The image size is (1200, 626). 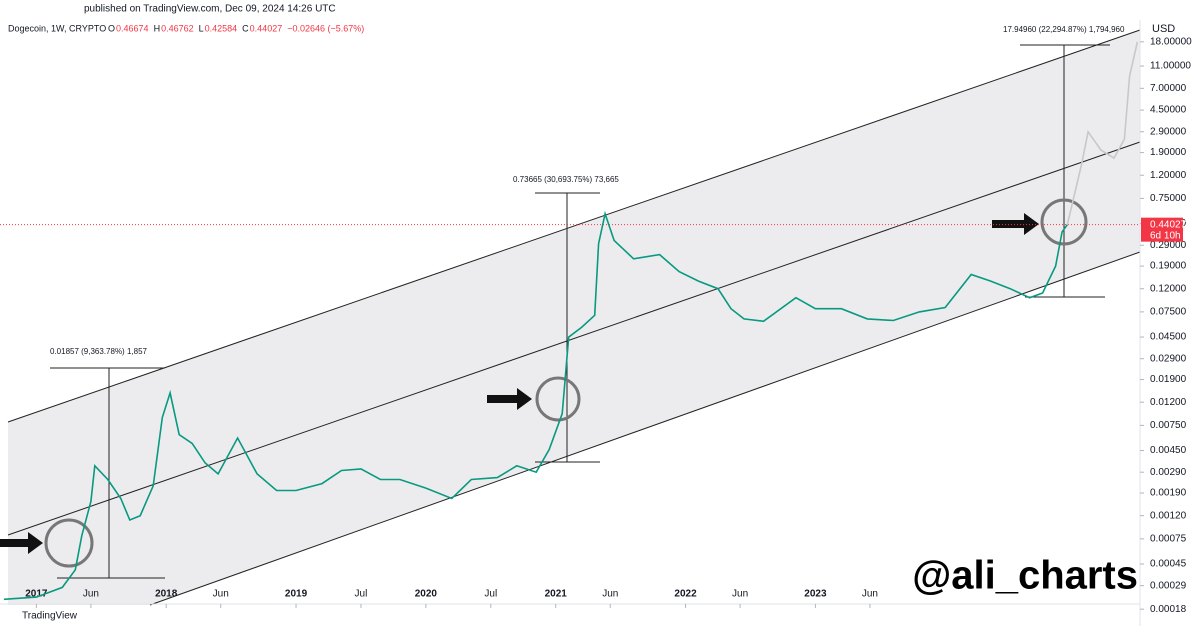 I want to click on y-tick-label: 0.00029, so click(x=1168, y=585).